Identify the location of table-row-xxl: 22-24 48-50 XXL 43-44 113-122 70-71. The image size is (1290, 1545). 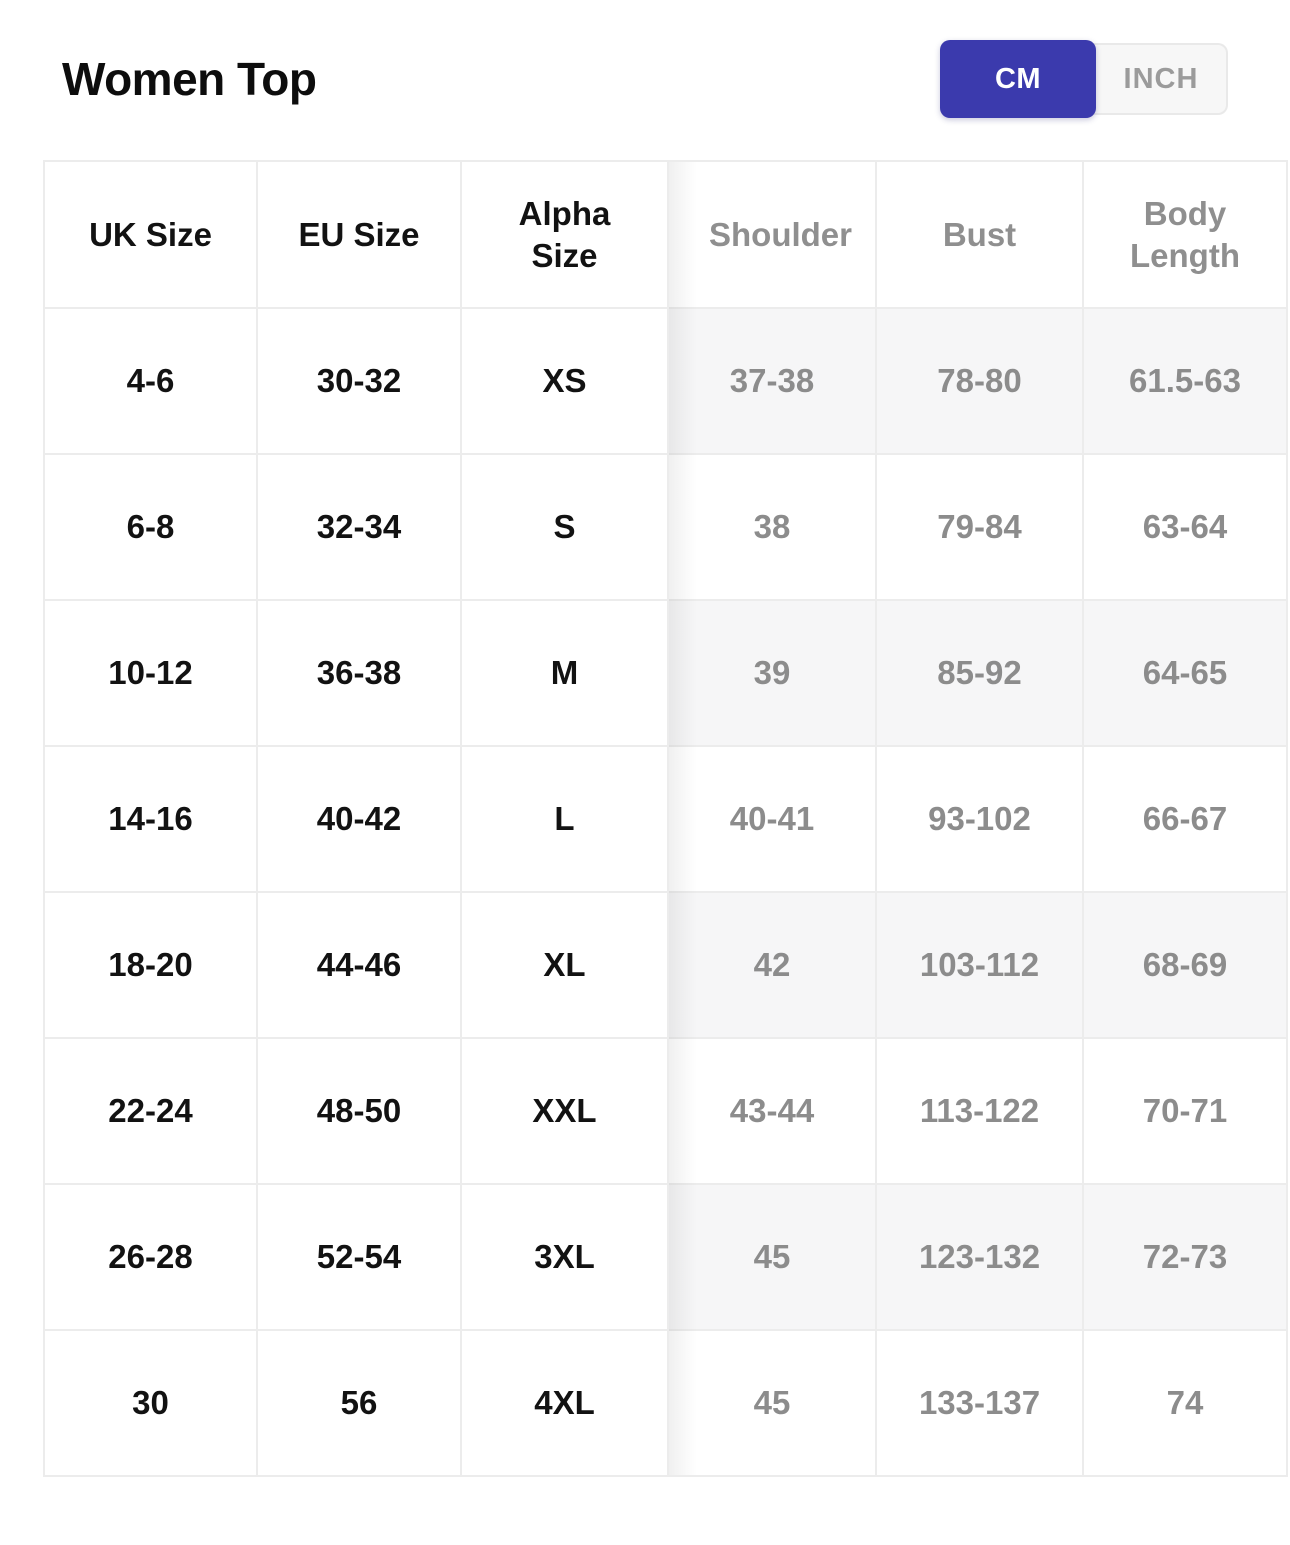
(665, 1111).